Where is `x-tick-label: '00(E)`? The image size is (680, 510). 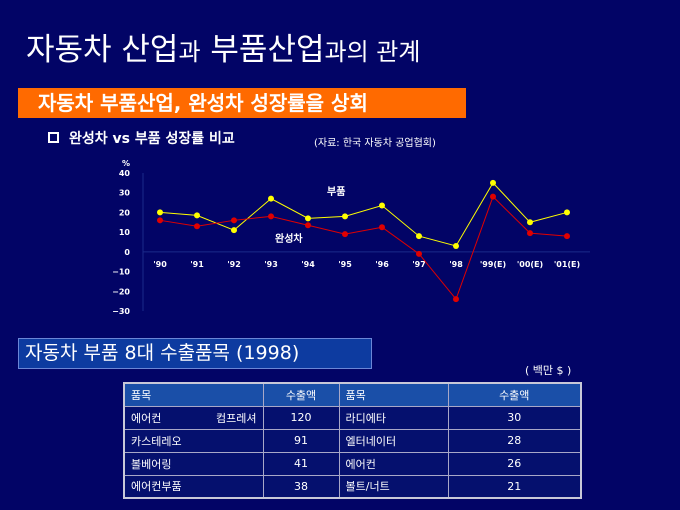
x-tick-label: '00(E) is located at coordinates (530, 264).